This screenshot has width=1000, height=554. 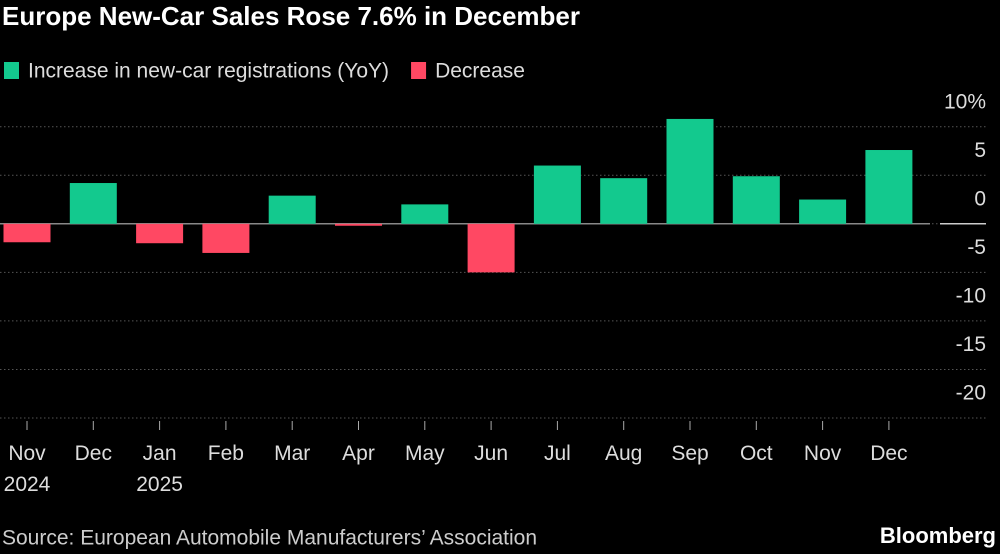 What do you see at coordinates (159, 469) in the screenshot?
I see `x-tick-label: Jan 2025` at bounding box center [159, 469].